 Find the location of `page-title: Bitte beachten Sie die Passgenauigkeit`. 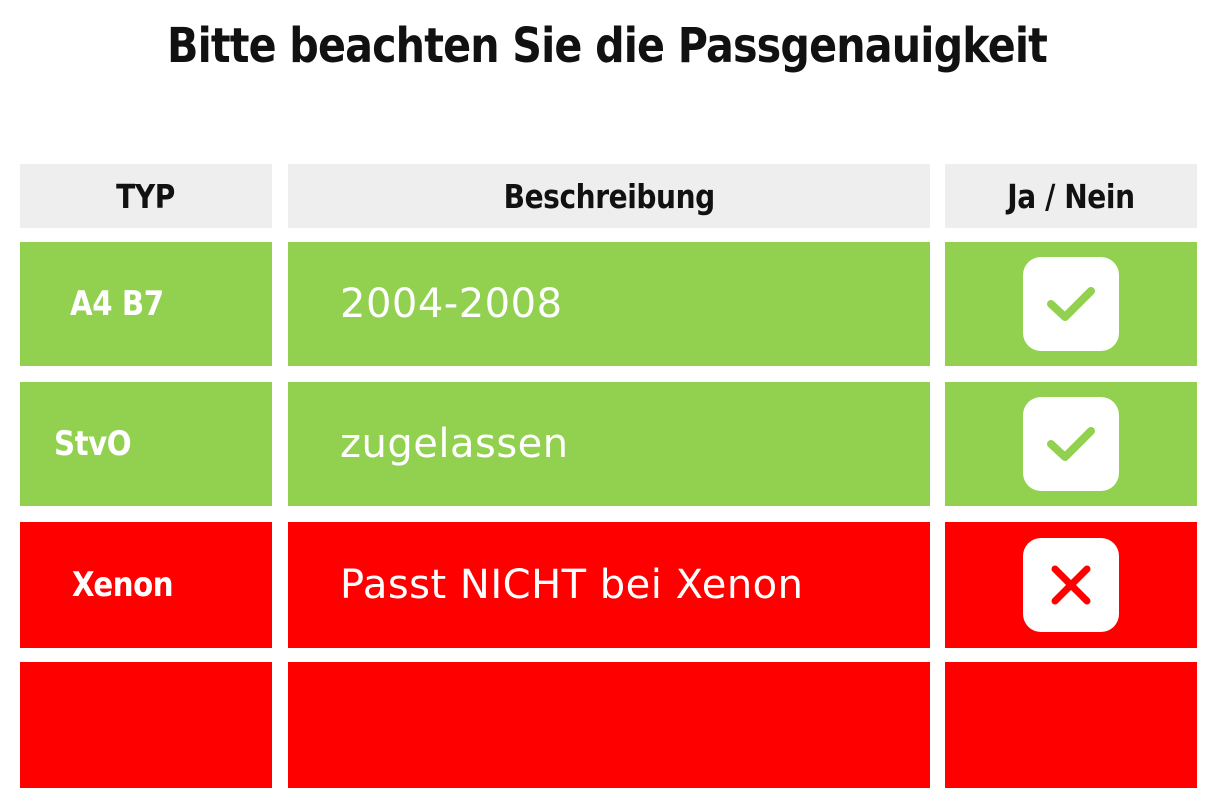

page-title: Bitte beachten Sie die Passgenauigkeit is located at coordinates (607, 46).